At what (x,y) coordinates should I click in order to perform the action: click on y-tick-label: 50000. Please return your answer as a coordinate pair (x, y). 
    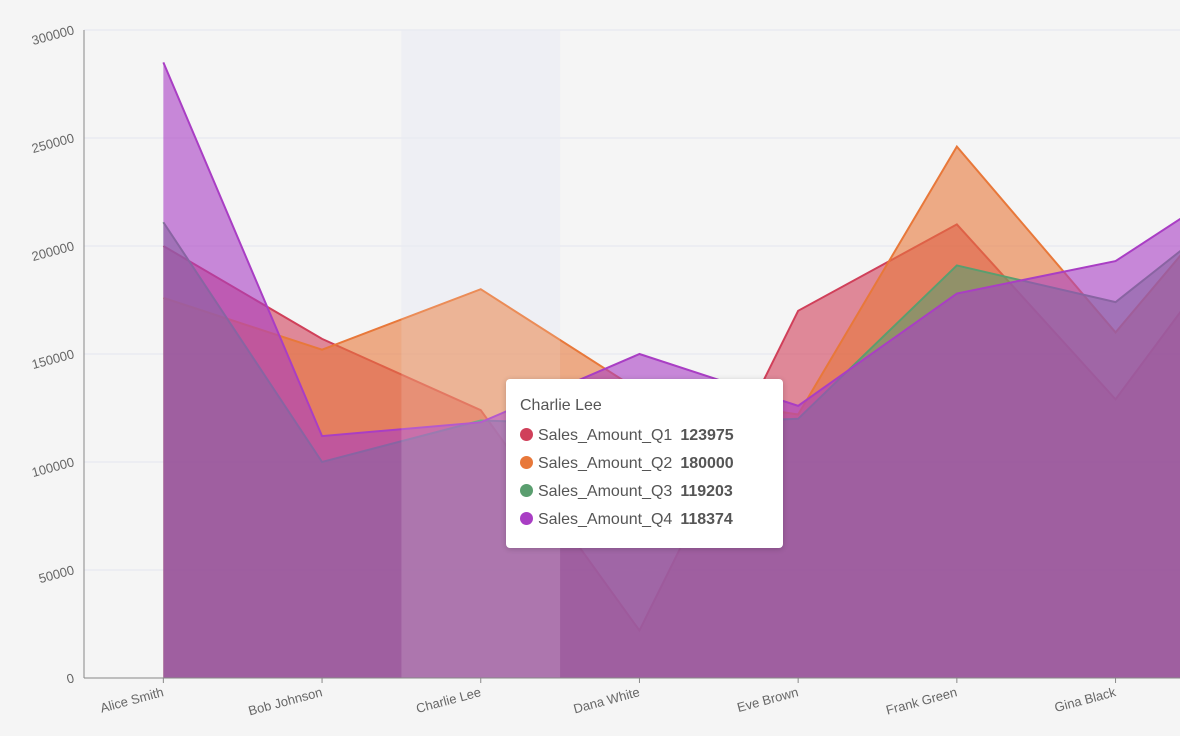
    Looking at the image, I should click on (56, 574).